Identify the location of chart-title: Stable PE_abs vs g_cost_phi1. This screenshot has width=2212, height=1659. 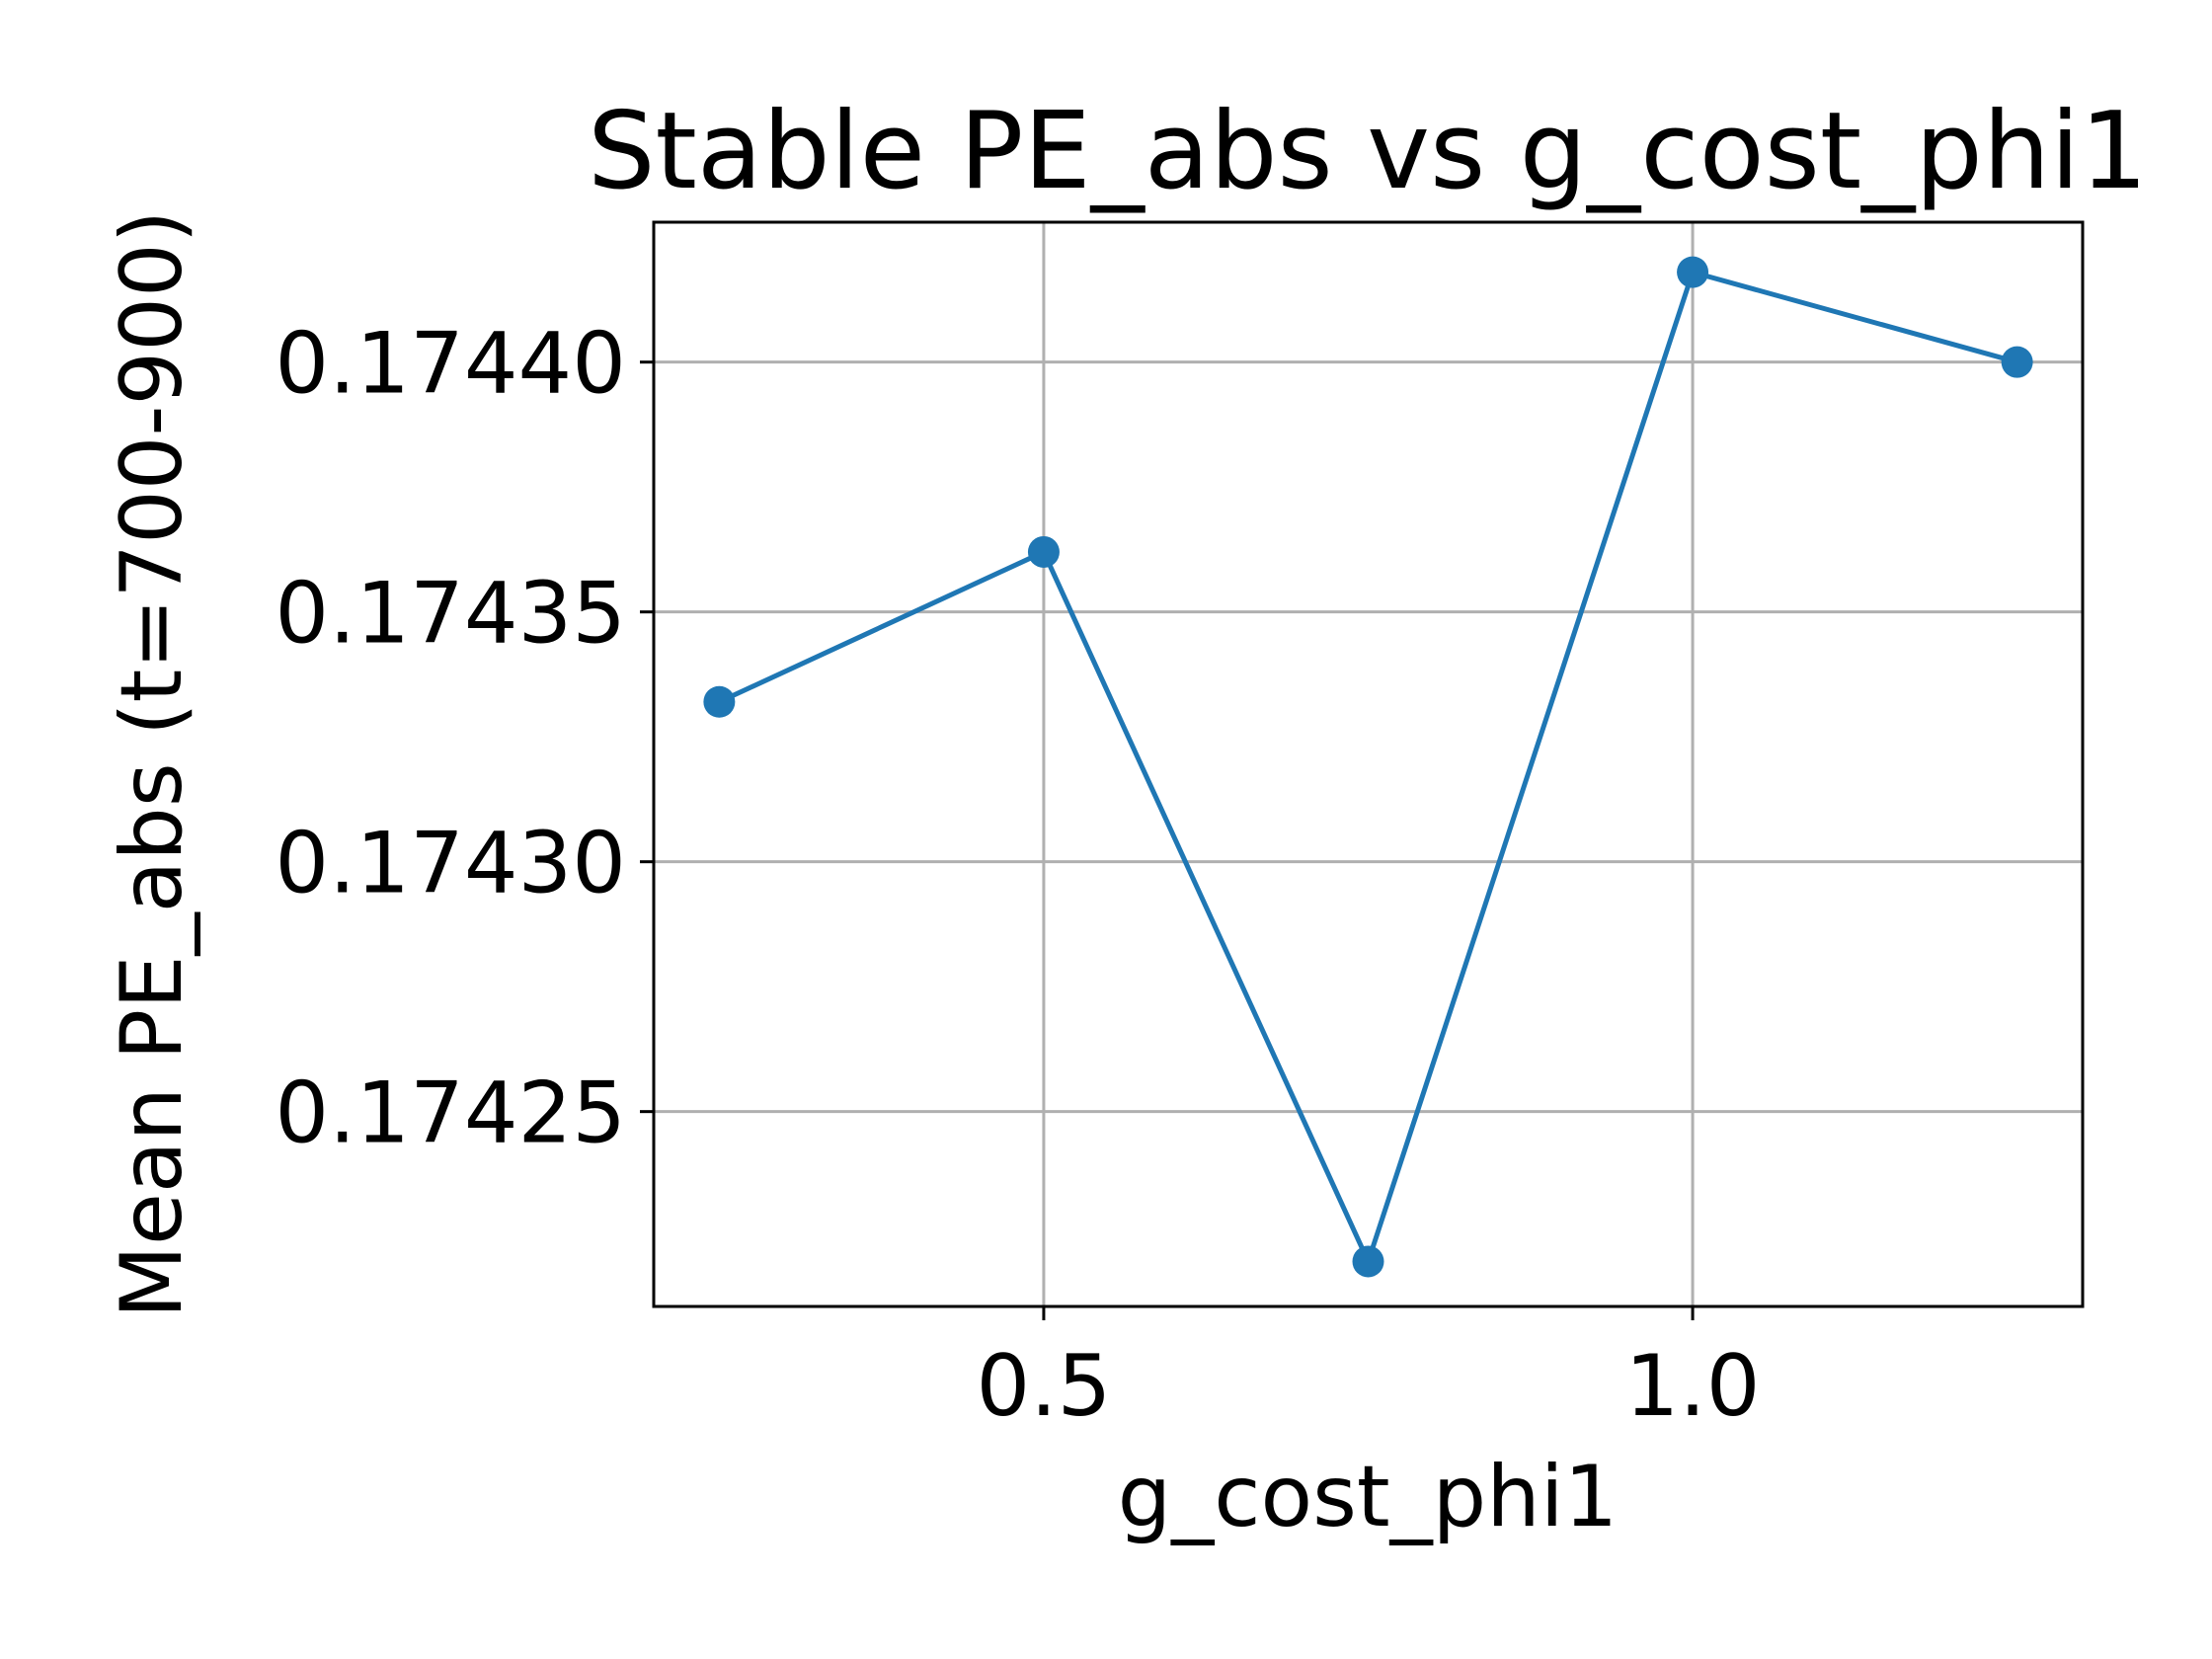
(1368, 152).